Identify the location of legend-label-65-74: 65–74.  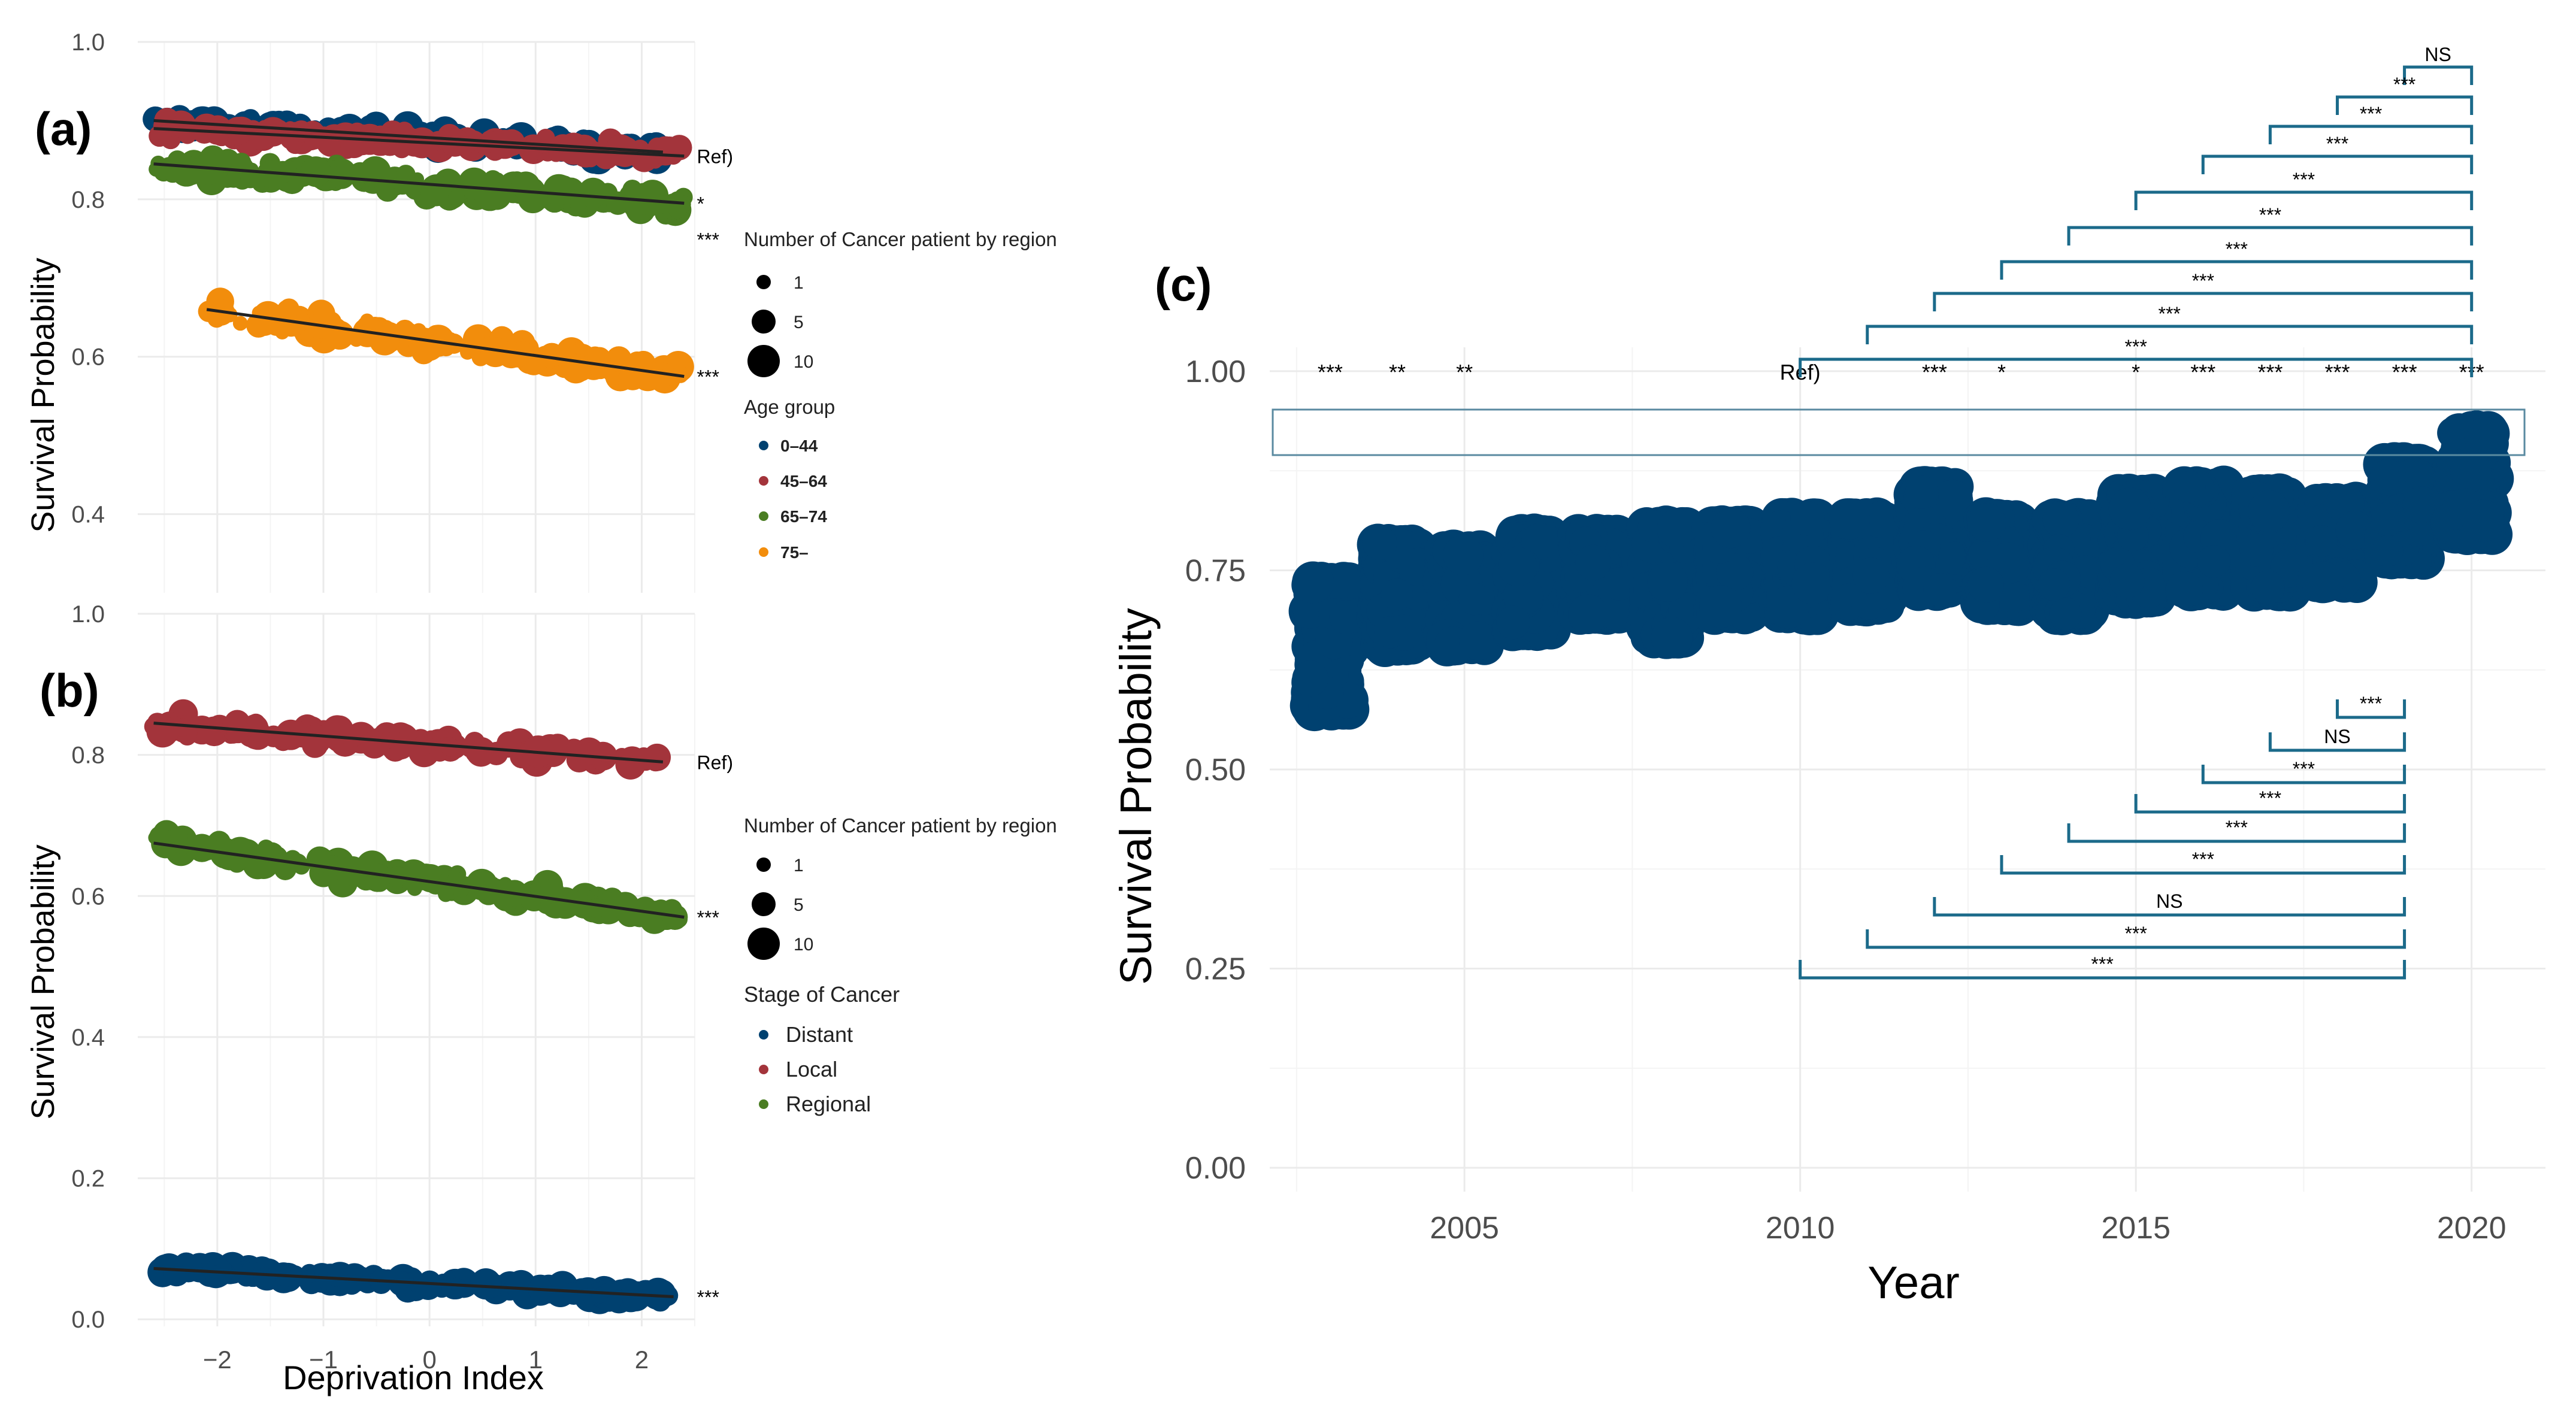
(803, 516).